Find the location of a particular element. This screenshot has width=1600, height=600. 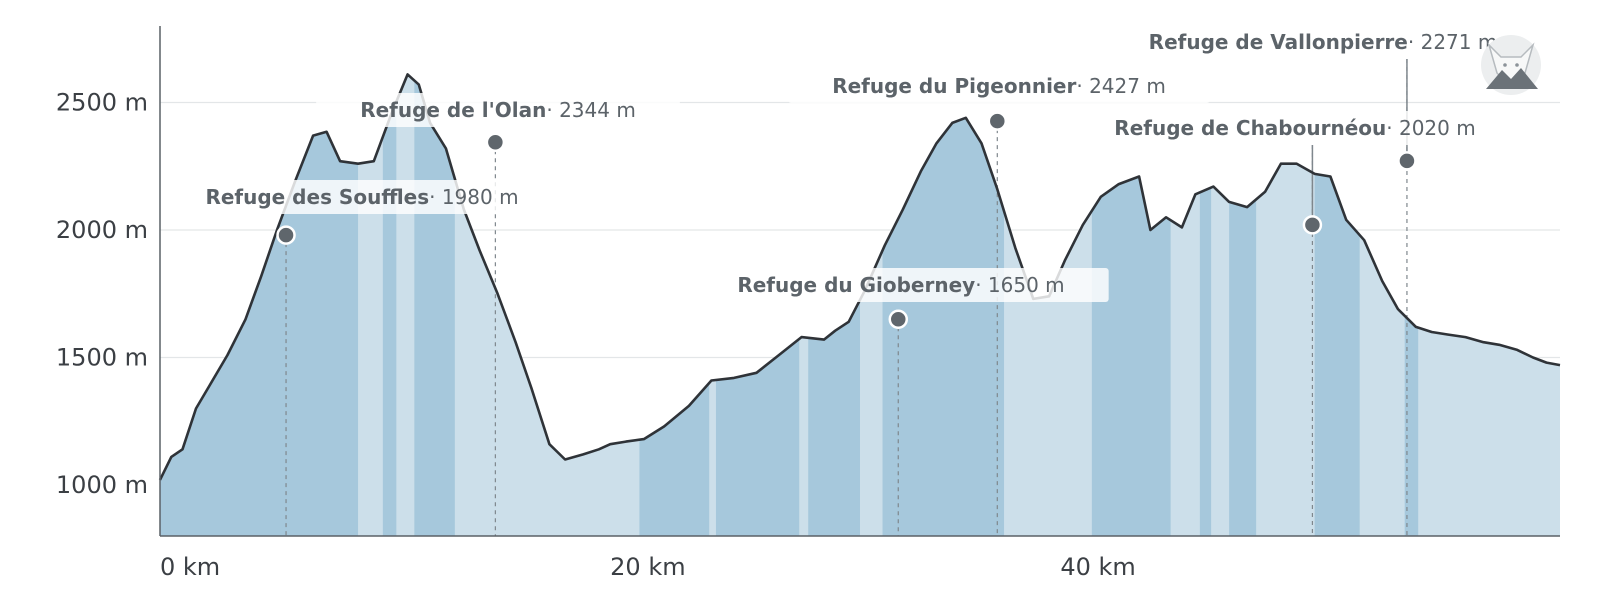

annotation-2: Refuge du Gioberney· 1650 m is located at coordinates (901, 298).